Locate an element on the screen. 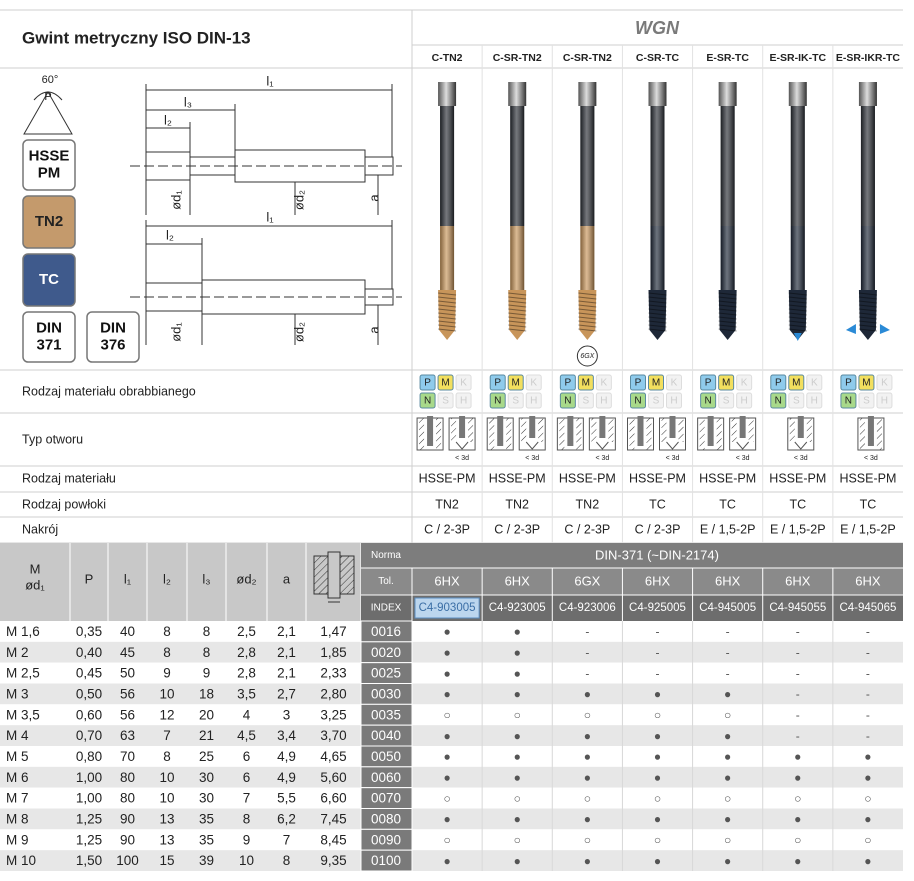  table-cell: 50 is located at coordinates (127, 673).